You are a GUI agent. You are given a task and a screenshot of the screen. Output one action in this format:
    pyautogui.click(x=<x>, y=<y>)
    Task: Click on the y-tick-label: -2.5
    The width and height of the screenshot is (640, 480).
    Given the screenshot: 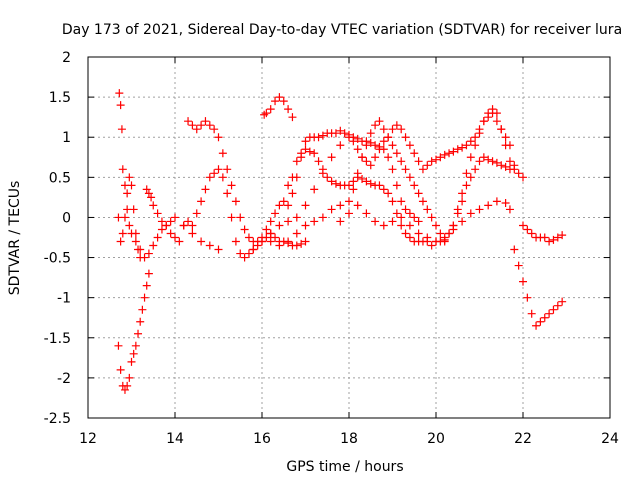 What is the action you would take?
    pyautogui.click(x=57, y=419)
    